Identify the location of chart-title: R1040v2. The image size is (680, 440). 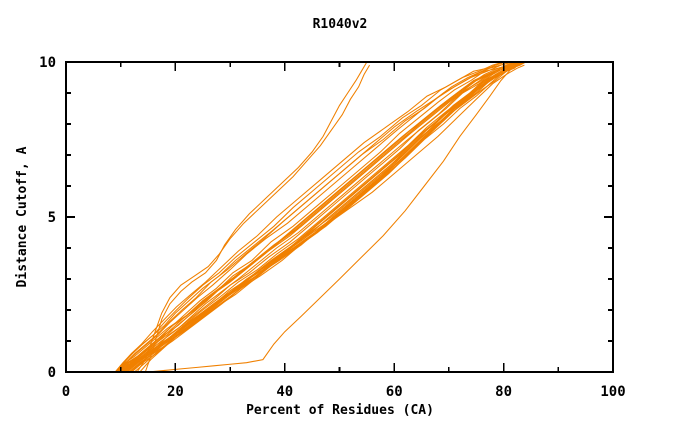
(340, 24).